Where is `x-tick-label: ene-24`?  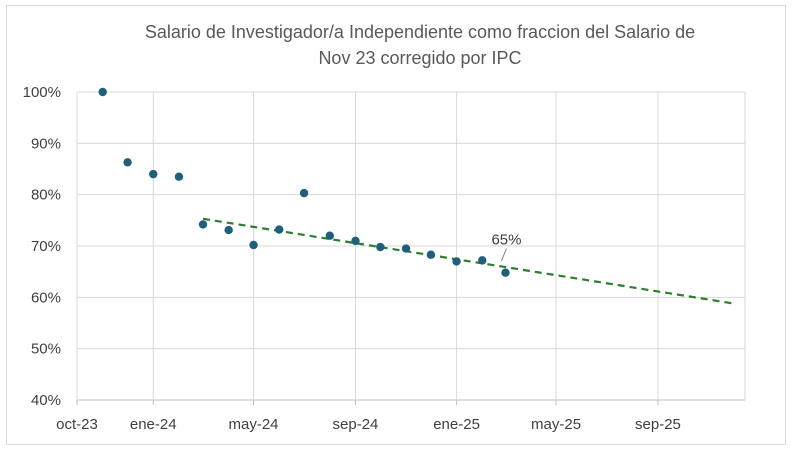
x-tick-label: ene-24 is located at coordinates (153, 424).